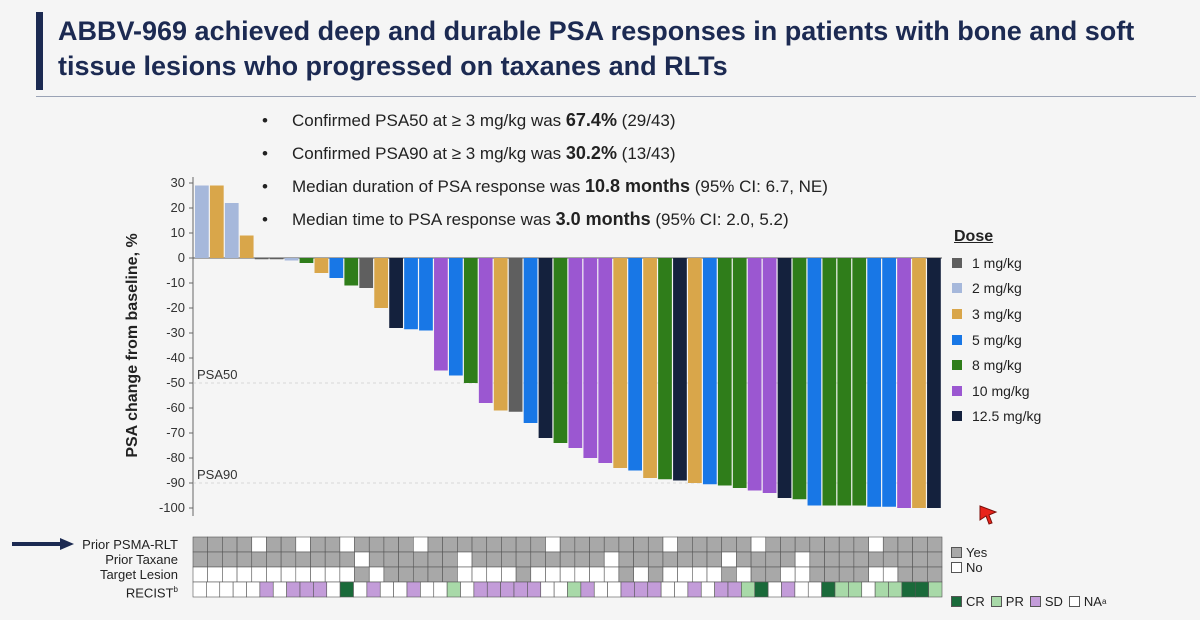 The height and width of the screenshot is (620, 1200). What do you see at coordinates (175, 589) in the screenshot?
I see `recist-footnote: b` at bounding box center [175, 589].